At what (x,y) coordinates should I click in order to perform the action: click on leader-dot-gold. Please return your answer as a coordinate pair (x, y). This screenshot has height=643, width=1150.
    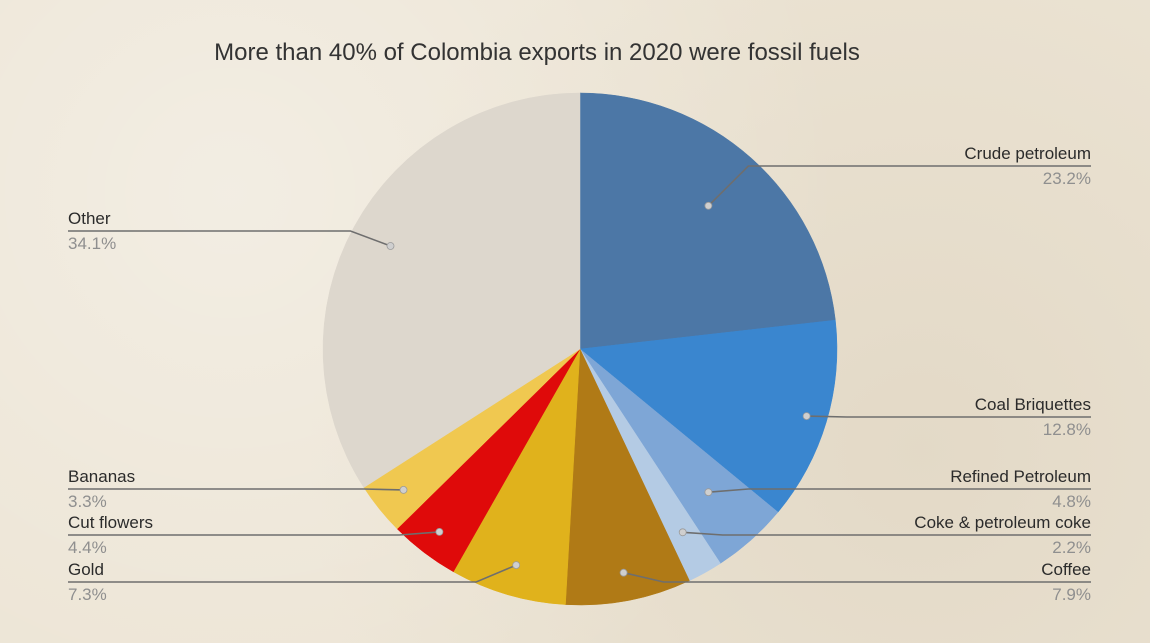
    Looking at the image, I should click on (516, 565).